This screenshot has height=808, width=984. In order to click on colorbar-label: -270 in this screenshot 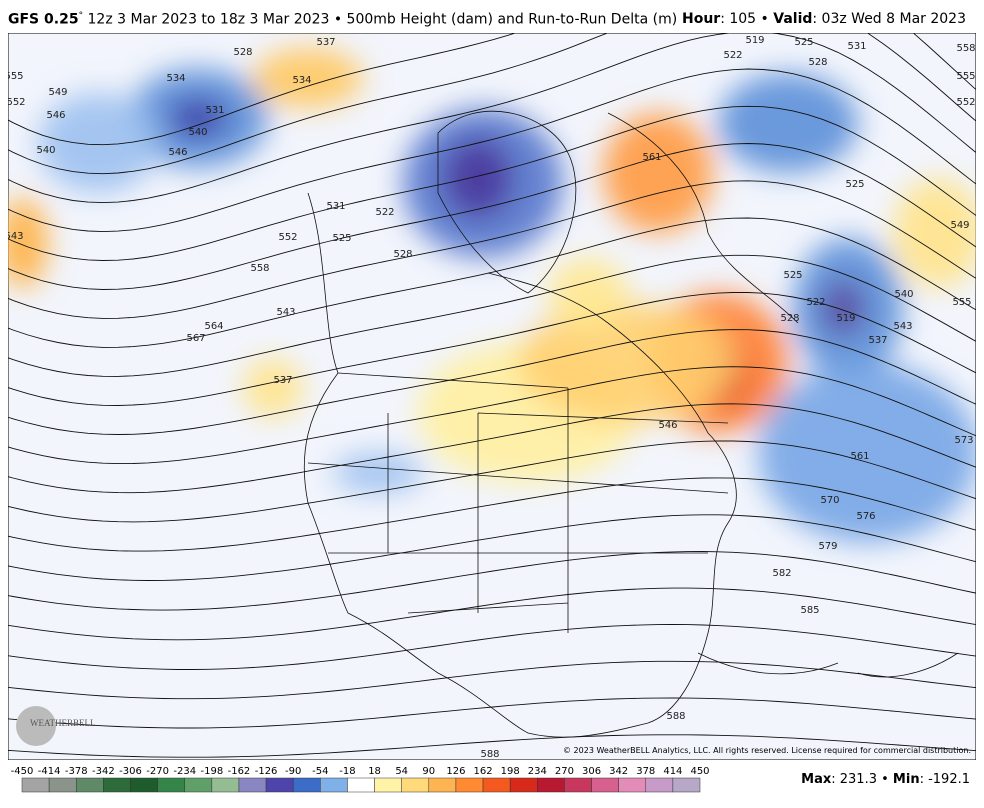, I will do `click(157, 771)`.